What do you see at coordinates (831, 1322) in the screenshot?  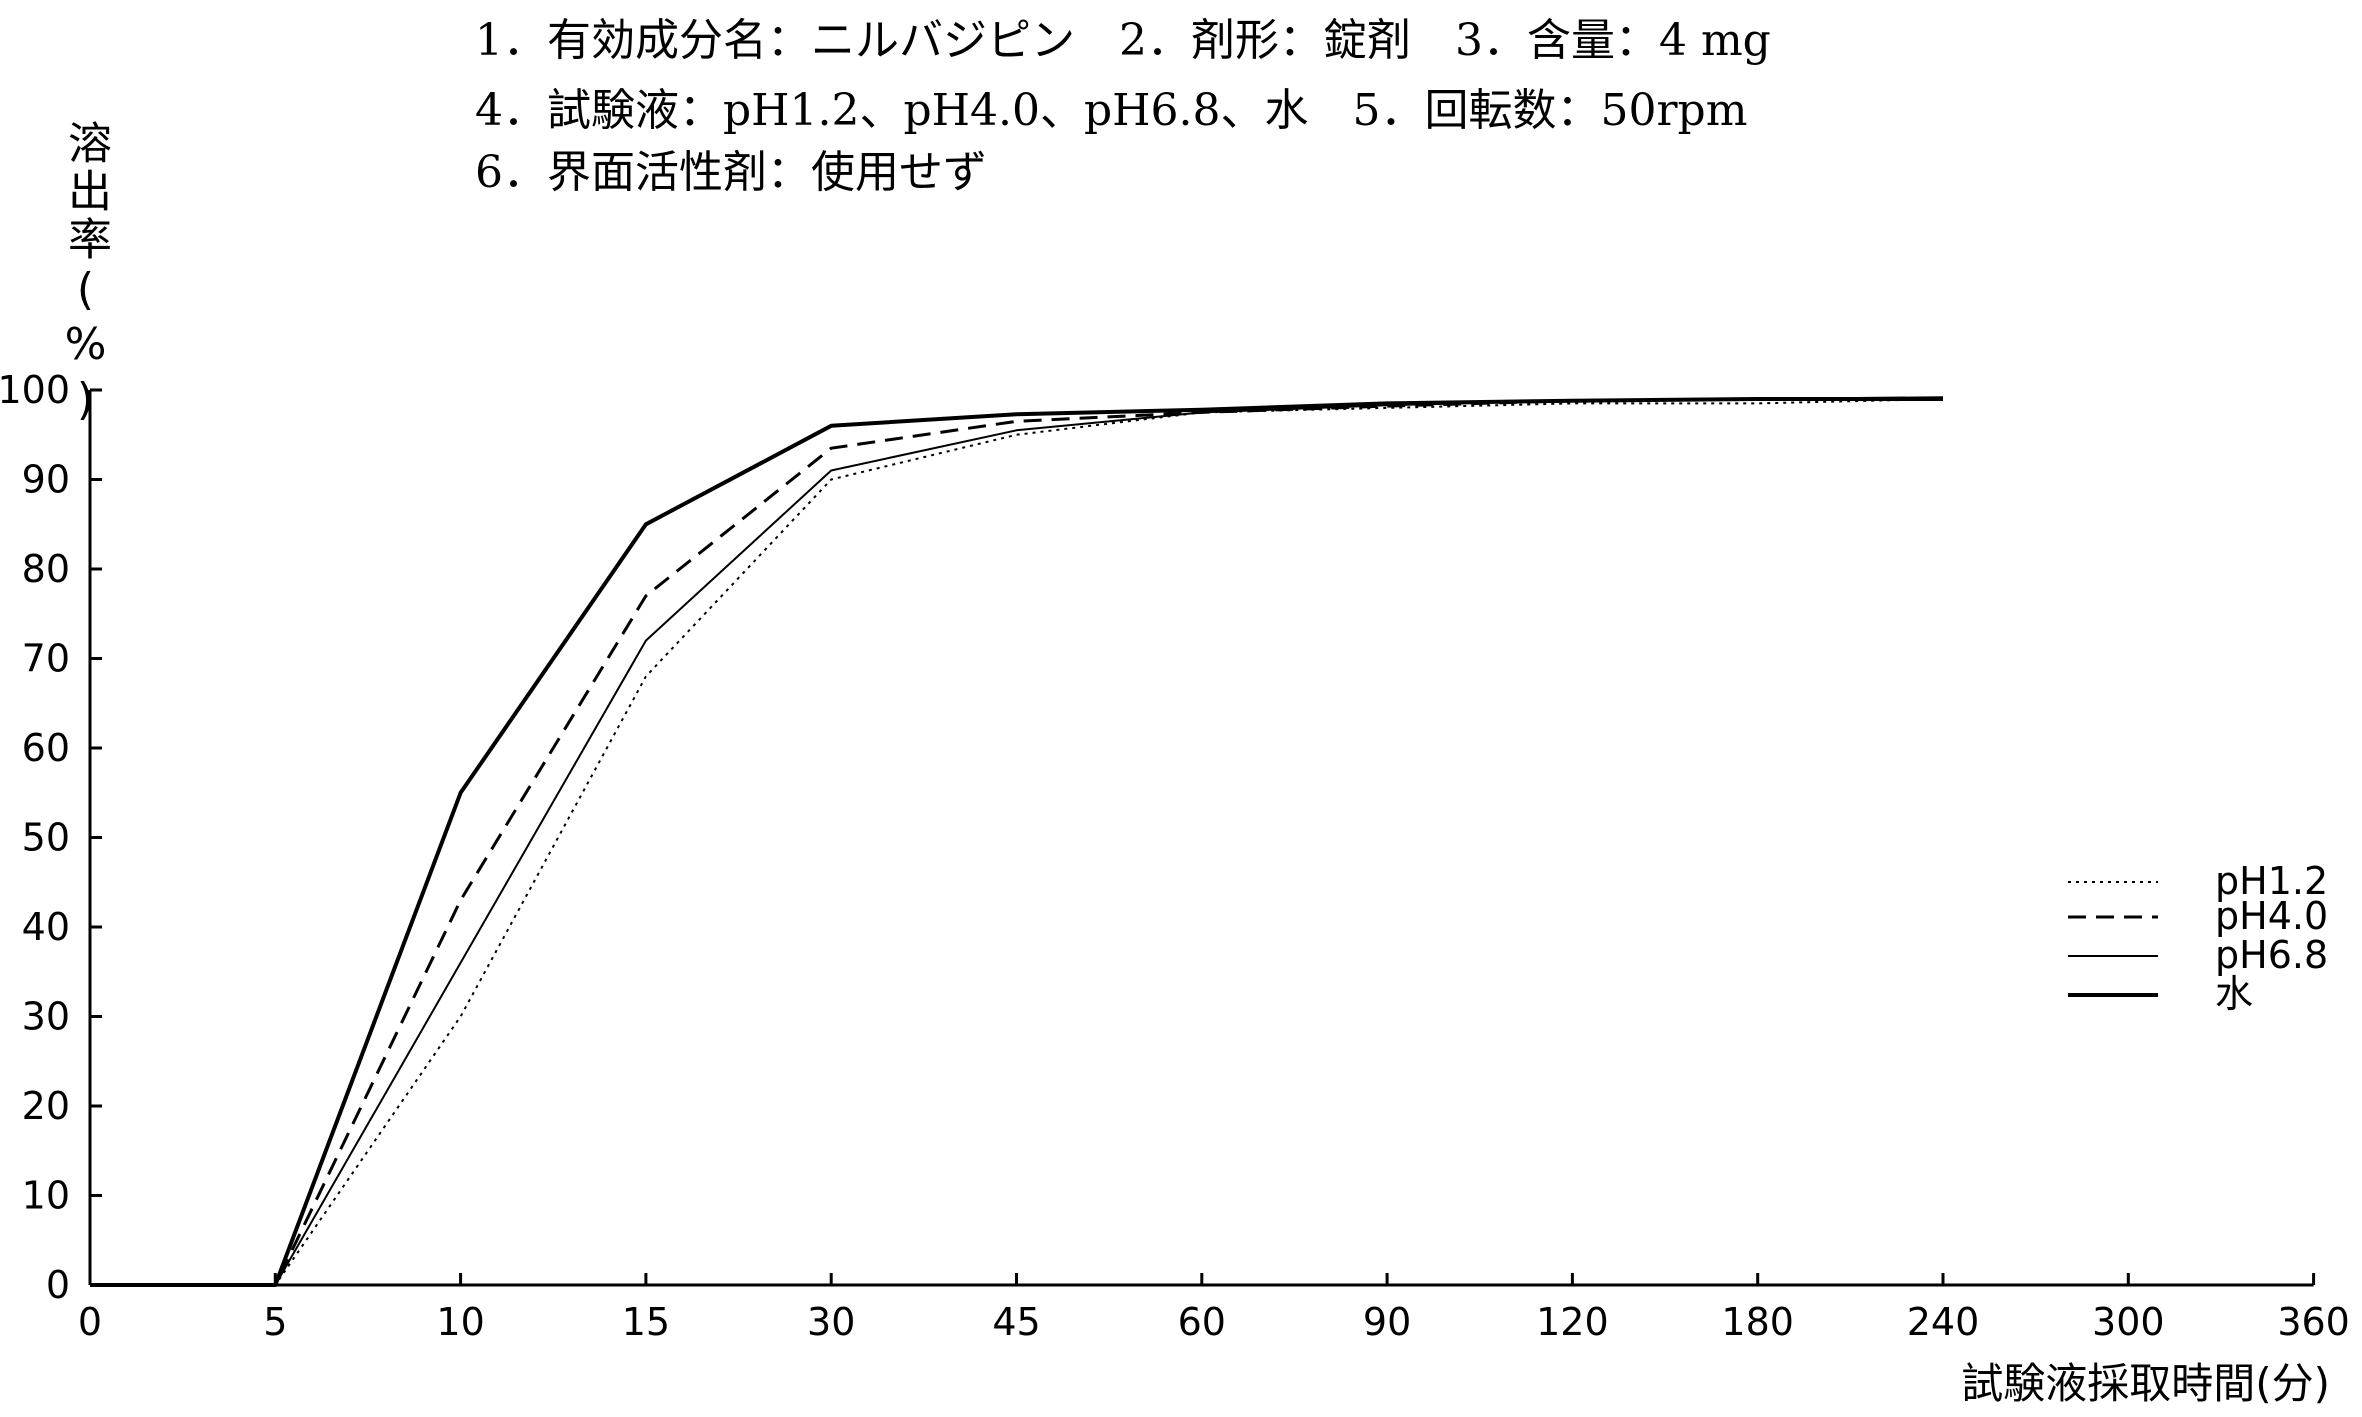 I see `x-tick-label: 30` at bounding box center [831, 1322].